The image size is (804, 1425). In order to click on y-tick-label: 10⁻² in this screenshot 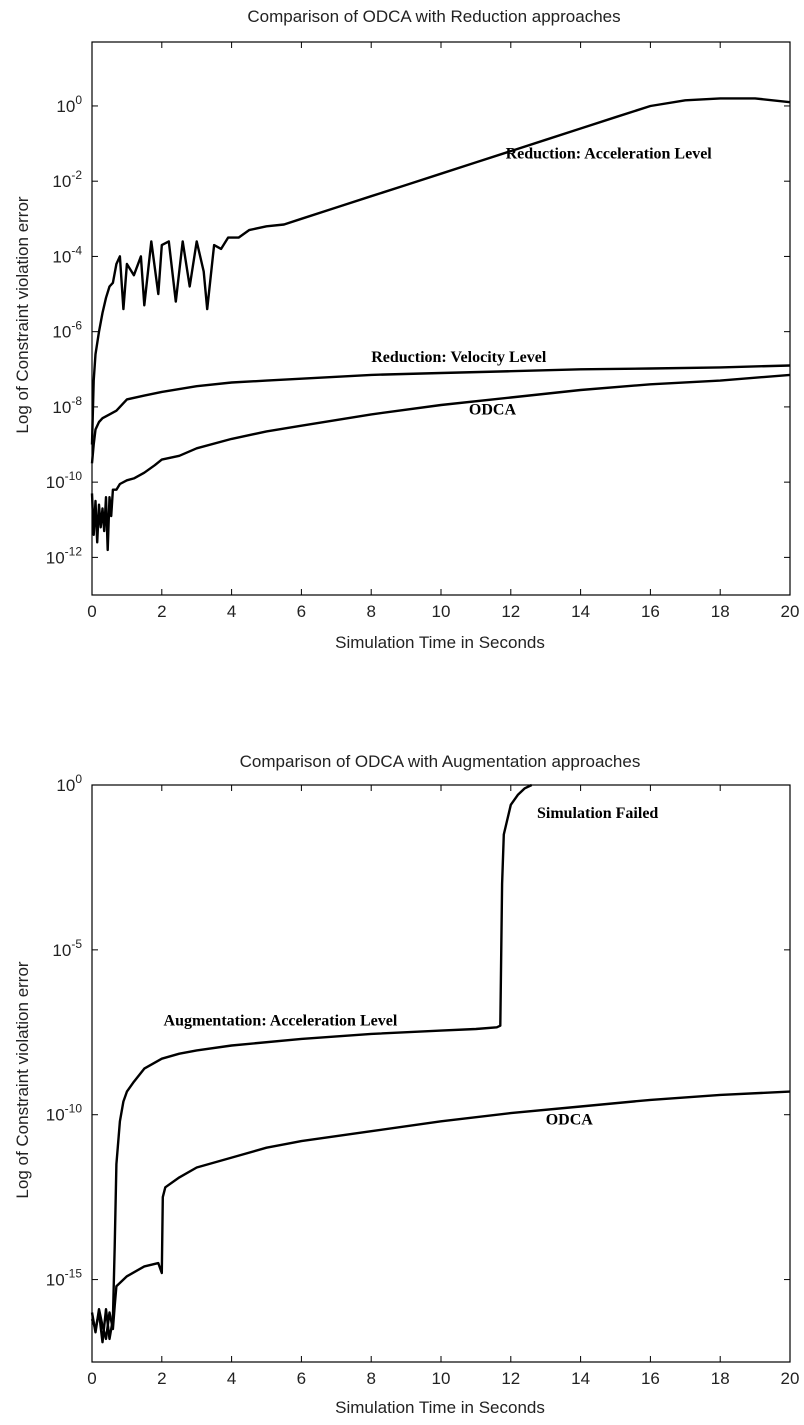, I will do `click(67, 179)`.